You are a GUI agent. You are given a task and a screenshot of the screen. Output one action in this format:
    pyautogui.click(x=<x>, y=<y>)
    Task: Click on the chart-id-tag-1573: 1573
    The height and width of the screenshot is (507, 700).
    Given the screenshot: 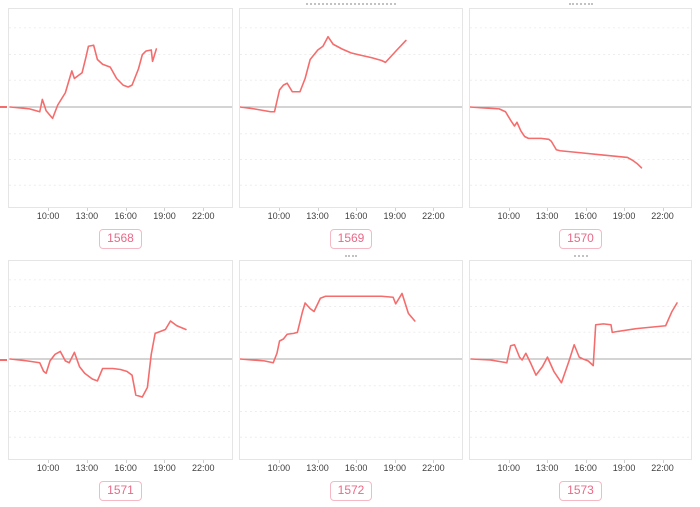 What is the action you would take?
    pyautogui.click(x=580, y=491)
    